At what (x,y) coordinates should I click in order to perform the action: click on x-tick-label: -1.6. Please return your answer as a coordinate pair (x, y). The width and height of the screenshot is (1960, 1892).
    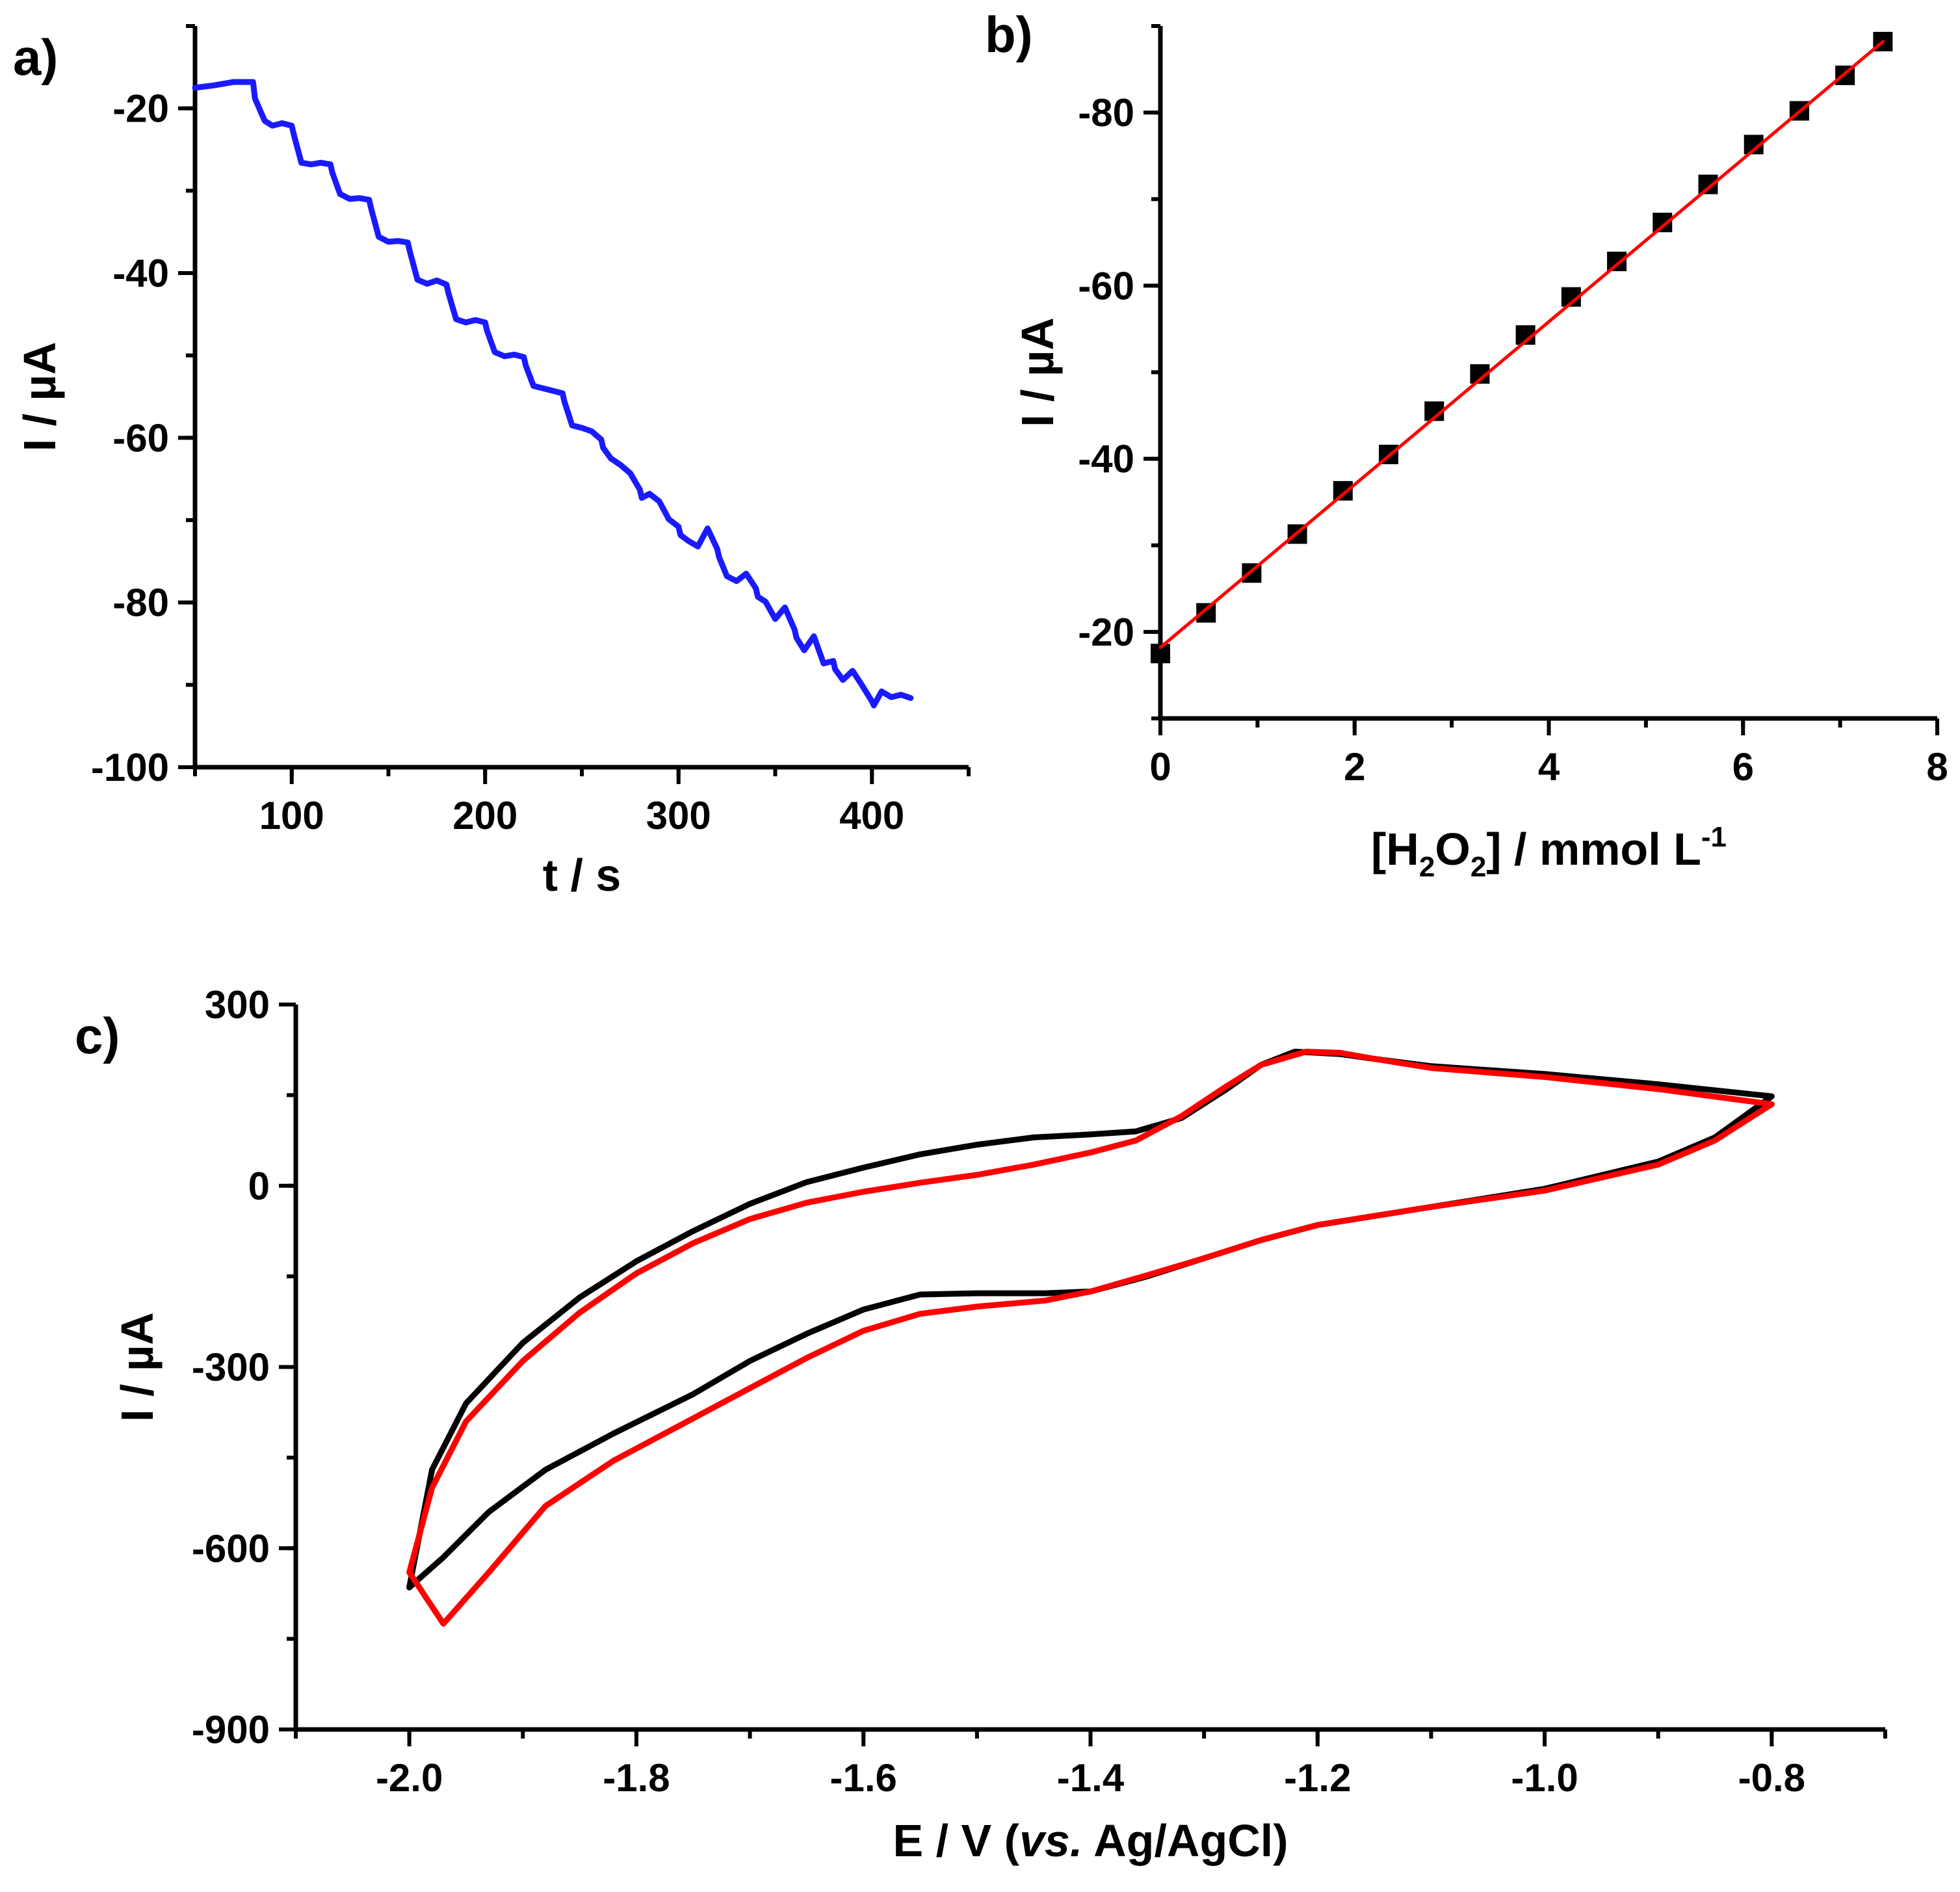
    Looking at the image, I should click on (863, 1778).